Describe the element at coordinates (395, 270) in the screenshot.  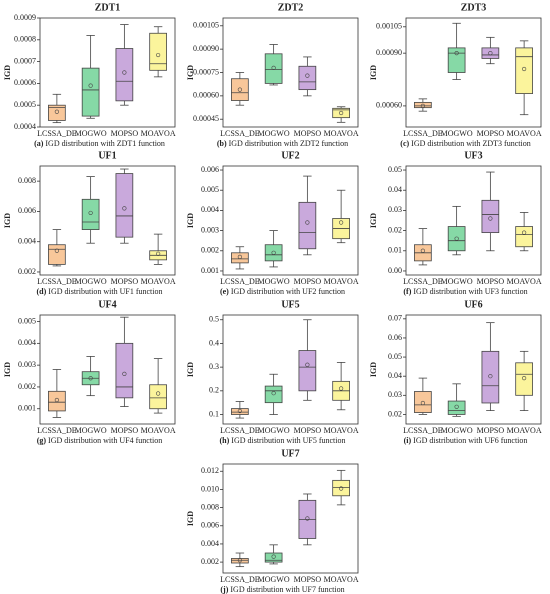
I see `y-tick-label: 0.00` at that location.